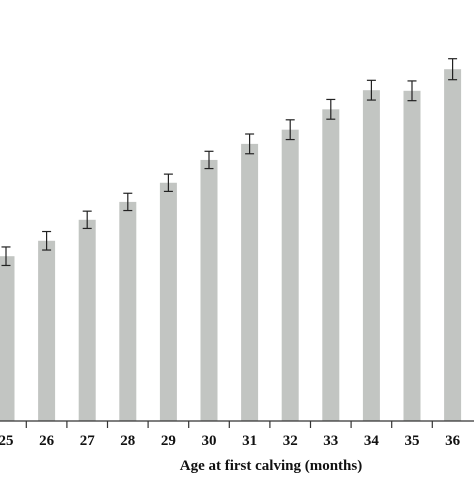  I want to click on x-tick-label-35: 35, so click(412, 441).